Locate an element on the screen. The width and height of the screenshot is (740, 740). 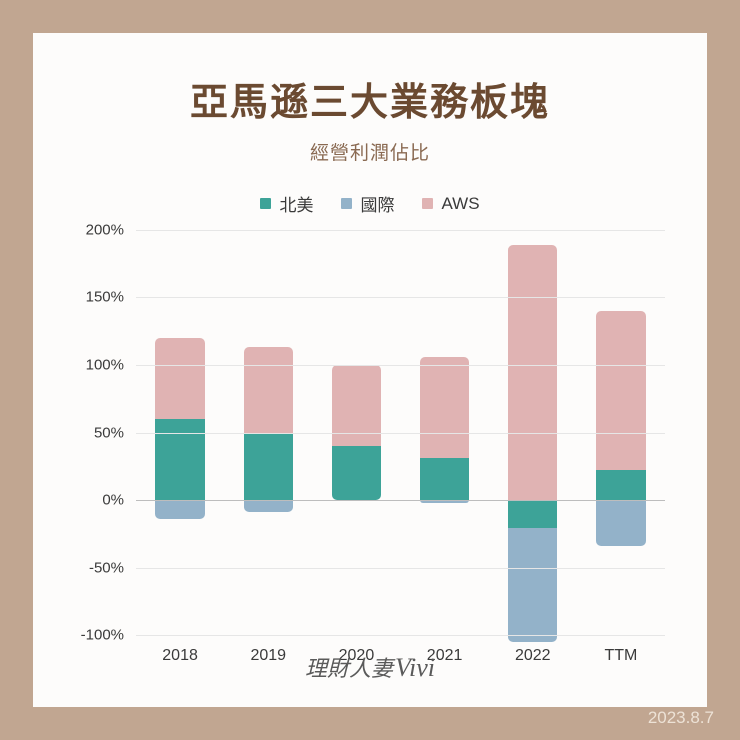
x-axis-tick-label: 2021 is located at coordinates (444, 655).